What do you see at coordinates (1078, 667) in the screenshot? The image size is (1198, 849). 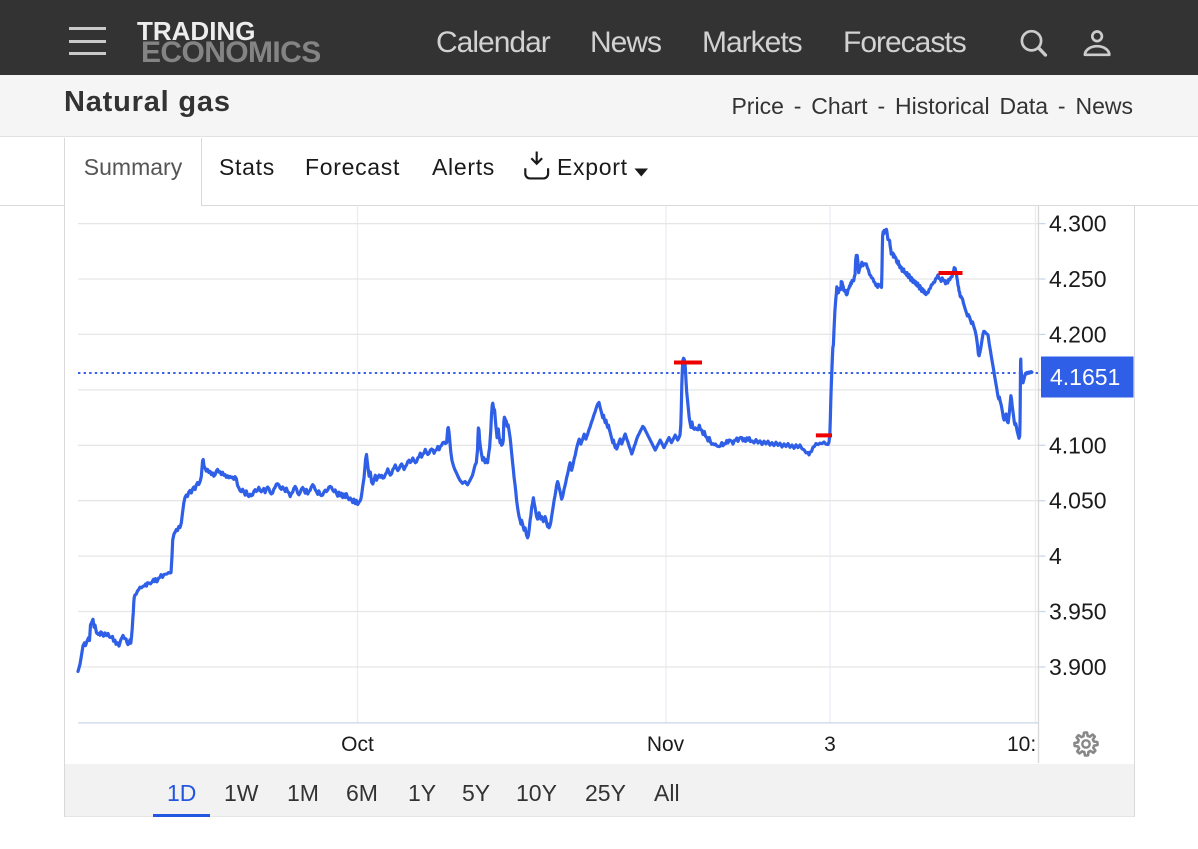 I see `svg-text: 3.900` at bounding box center [1078, 667].